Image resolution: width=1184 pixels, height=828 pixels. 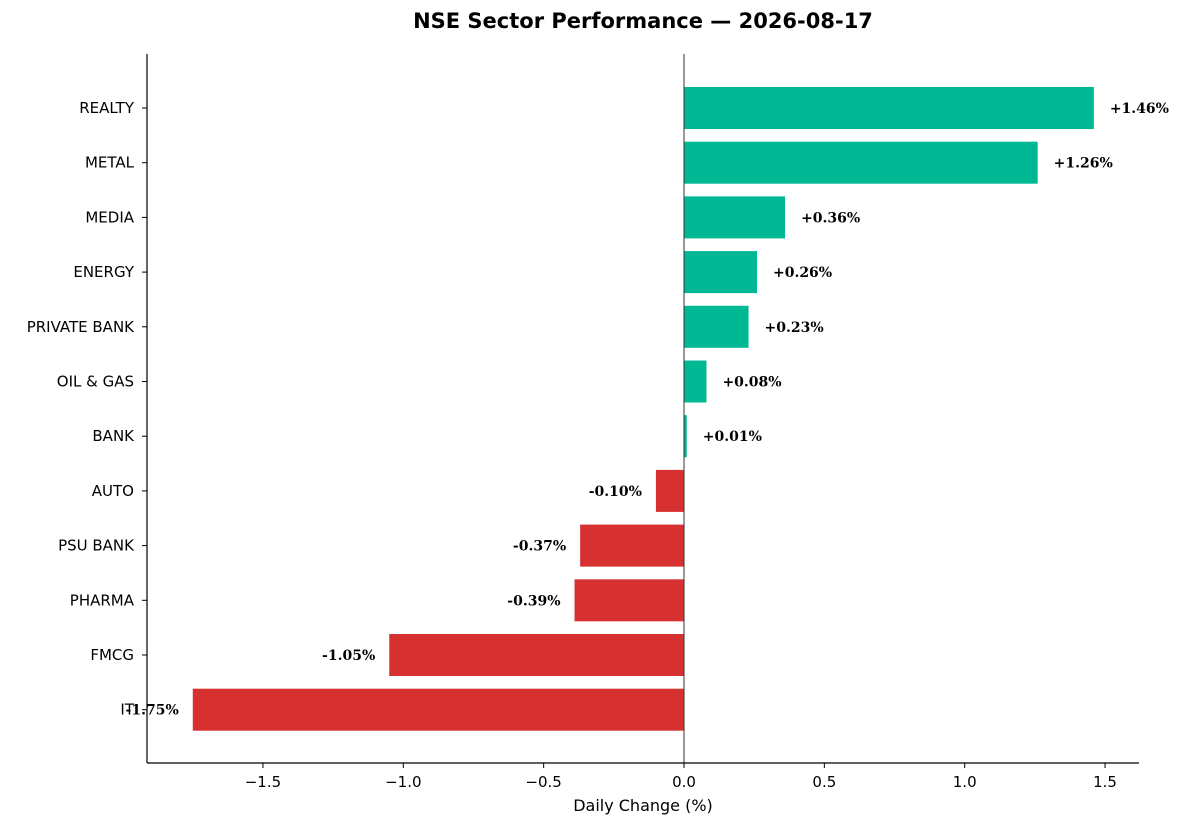 What do you see at coordinates (1105, 782) in the screenshot?
I see `x-tick-label: 1.5` at bounding box center [1105, 782].